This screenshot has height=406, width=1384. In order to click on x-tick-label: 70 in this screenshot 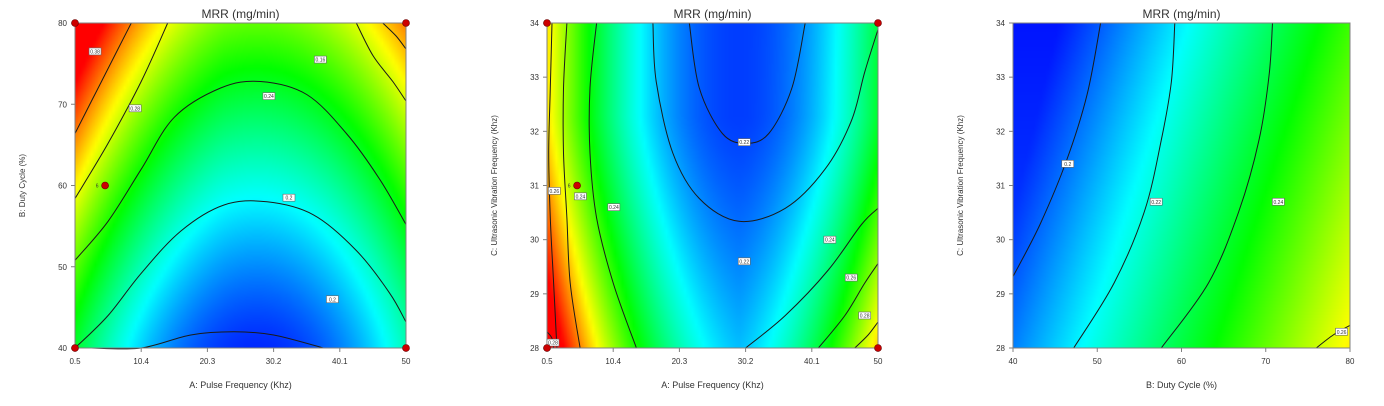, I will do `click(1265, 361)`.